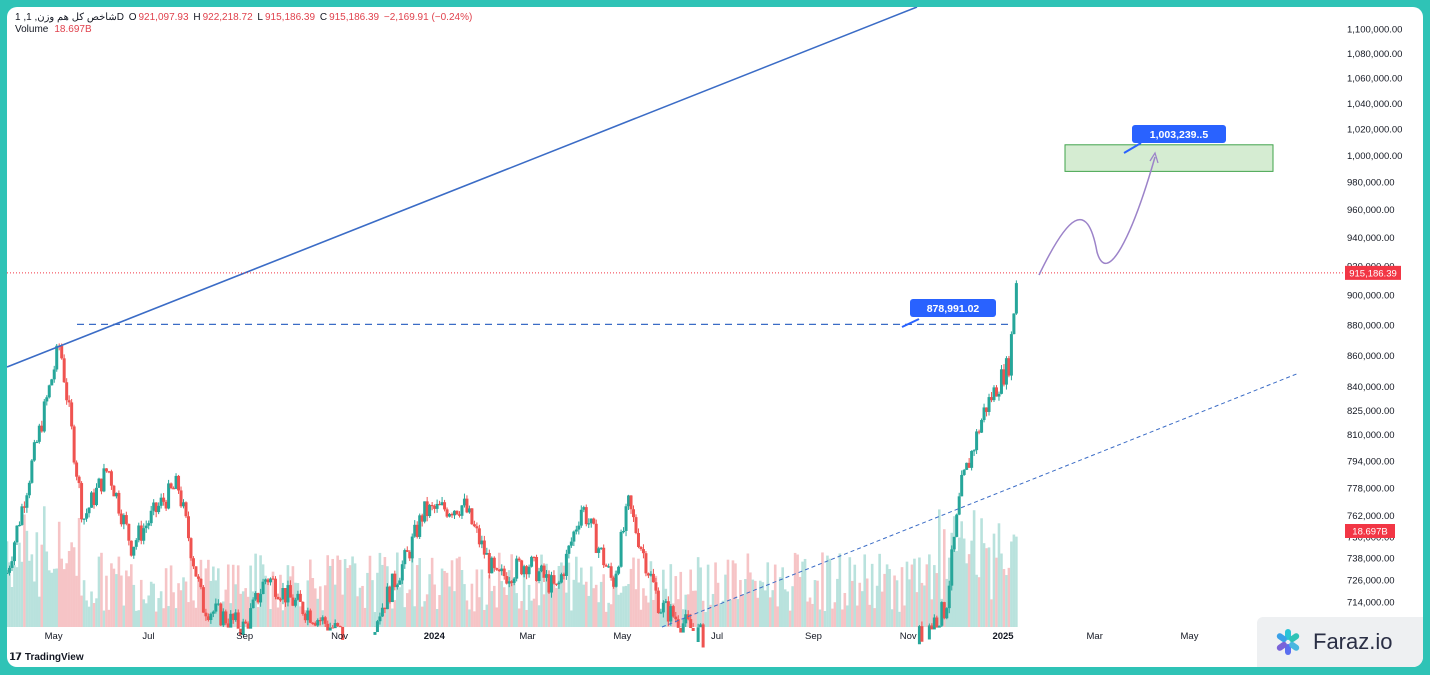 Image resolution: width=1430 pixels, height=675 pixels. What do you see at coordinates (1373, 273) in the screenshot?
I see `last-price-tag-label: 915,186.39` at bounding box center [1373, 273].